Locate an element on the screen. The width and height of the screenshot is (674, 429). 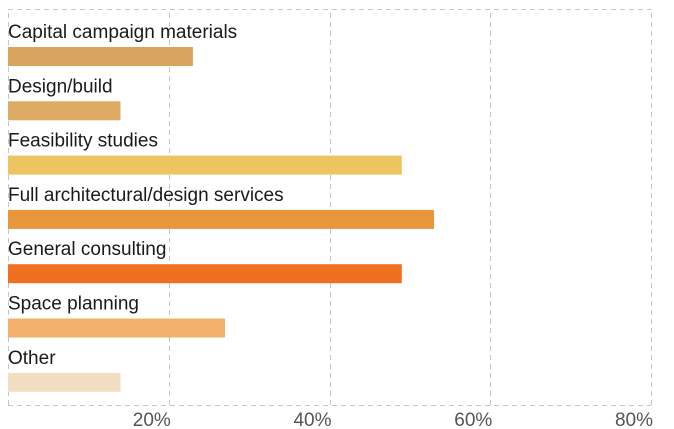
category-label: Design/build is located at coordinates (60, 86).